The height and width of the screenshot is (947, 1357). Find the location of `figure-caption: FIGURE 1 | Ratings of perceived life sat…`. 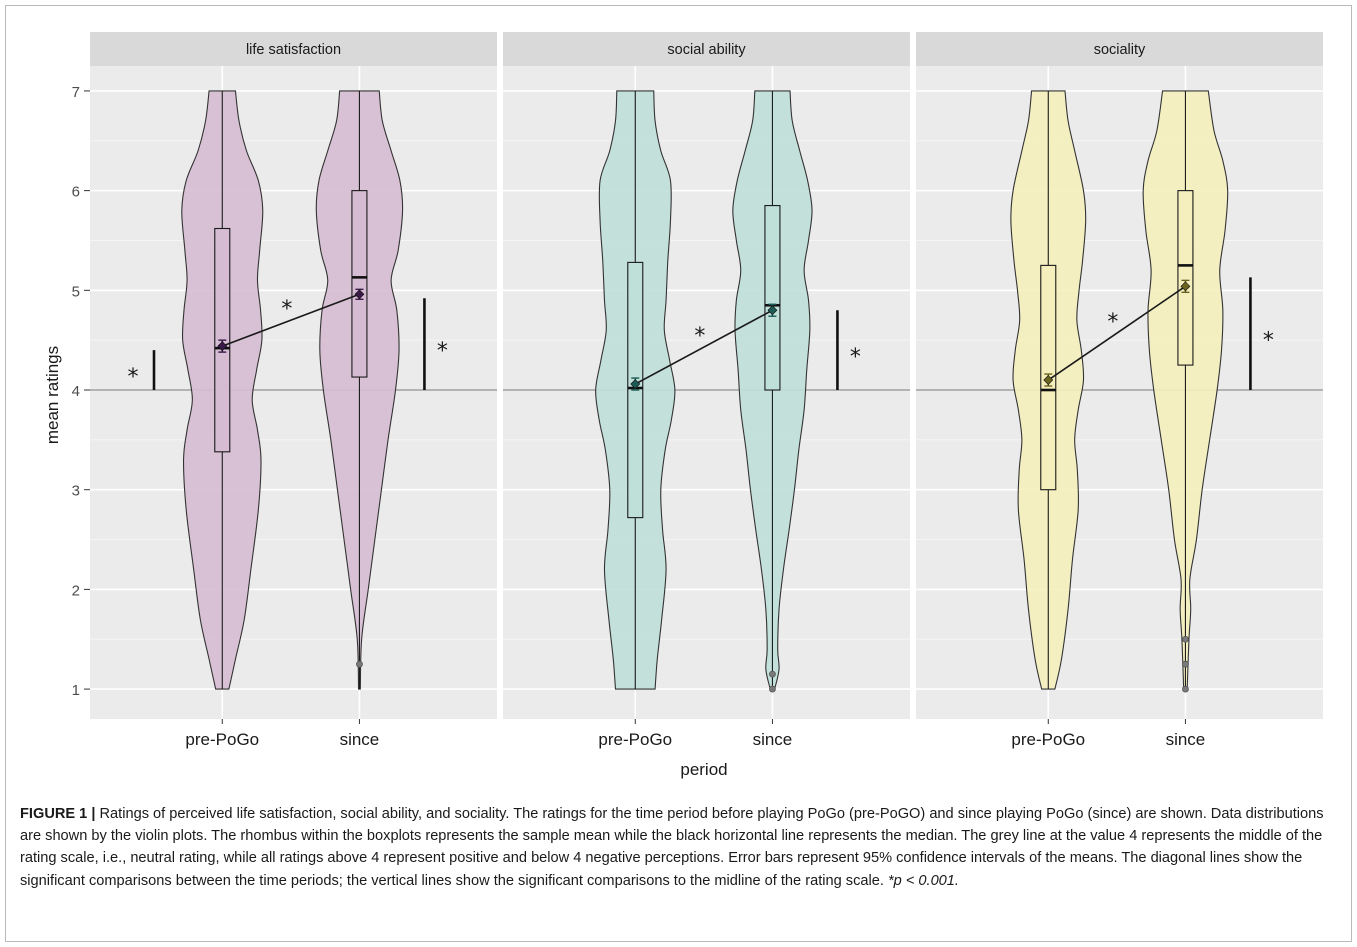

figure-caption: FIGURE 1 | Ratings of perceived life sat… is located at coordinates (681, 847).